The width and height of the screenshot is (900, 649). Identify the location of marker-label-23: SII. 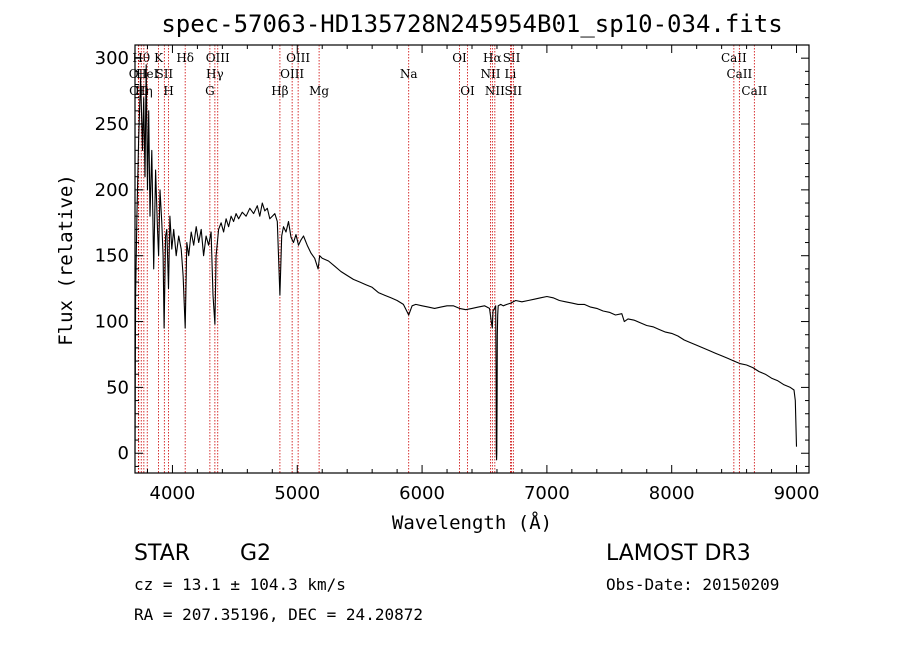
(512, 58).